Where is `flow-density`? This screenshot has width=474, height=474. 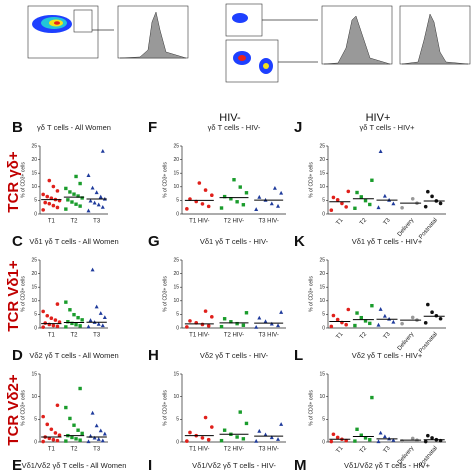 flow-density is located at coordinates (242, 58).